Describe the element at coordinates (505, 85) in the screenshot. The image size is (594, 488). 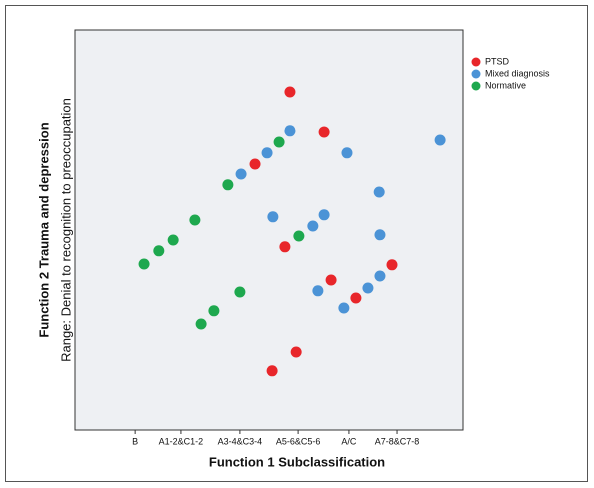
I see `legend-label: Normative` at that location.